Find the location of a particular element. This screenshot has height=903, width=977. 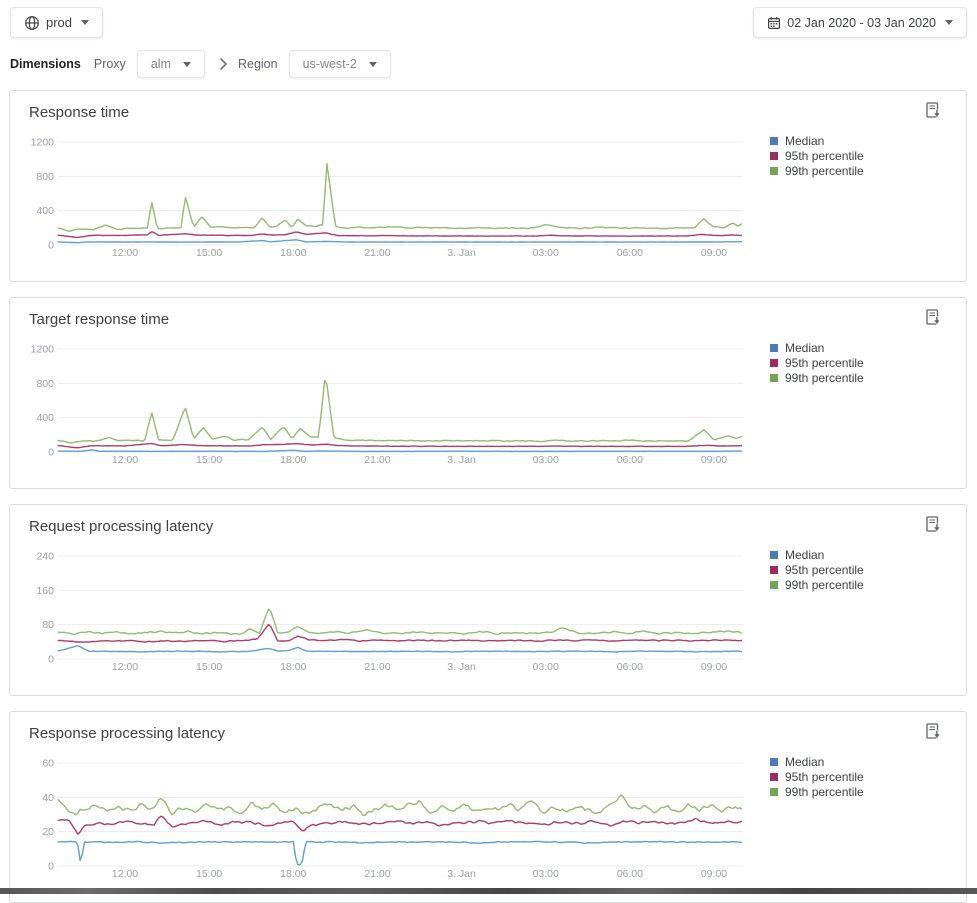

date-range-button: 02 Jan 2020 - 03 Jan 2020 is located at coordinates (860, 22).